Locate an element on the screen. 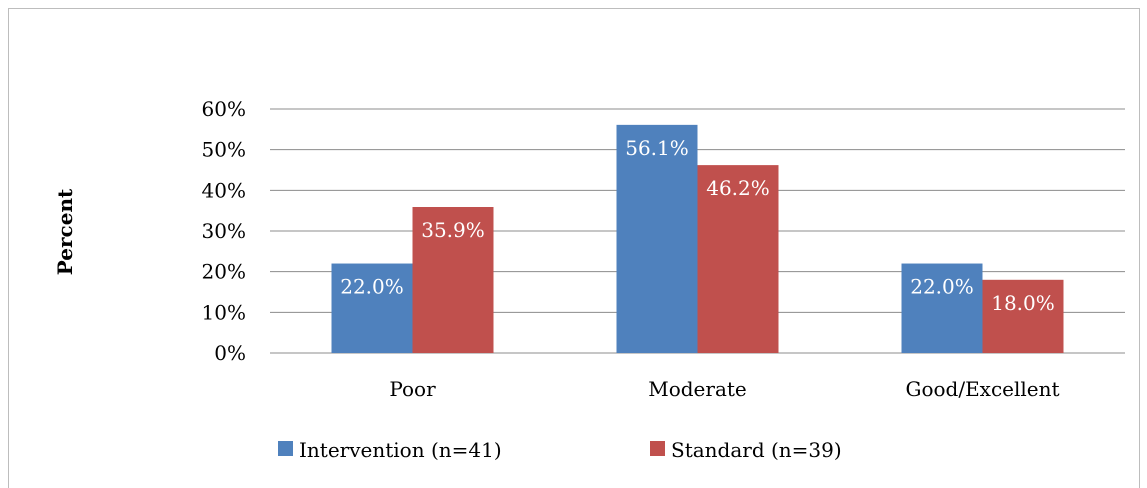 This screenshot has width=1147, height=488. legend-item: Standard (n=39) is located at coordinates (746, 450).